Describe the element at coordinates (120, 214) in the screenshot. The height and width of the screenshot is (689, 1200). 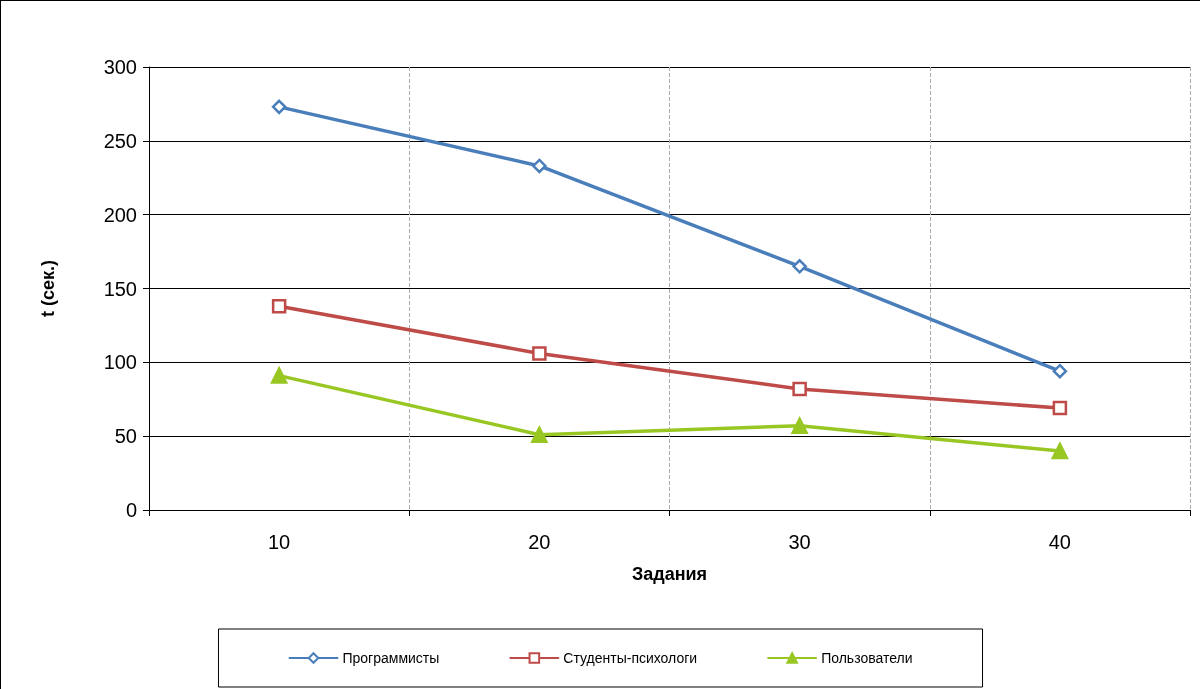
I see `y-tick-label: 200` at that location.